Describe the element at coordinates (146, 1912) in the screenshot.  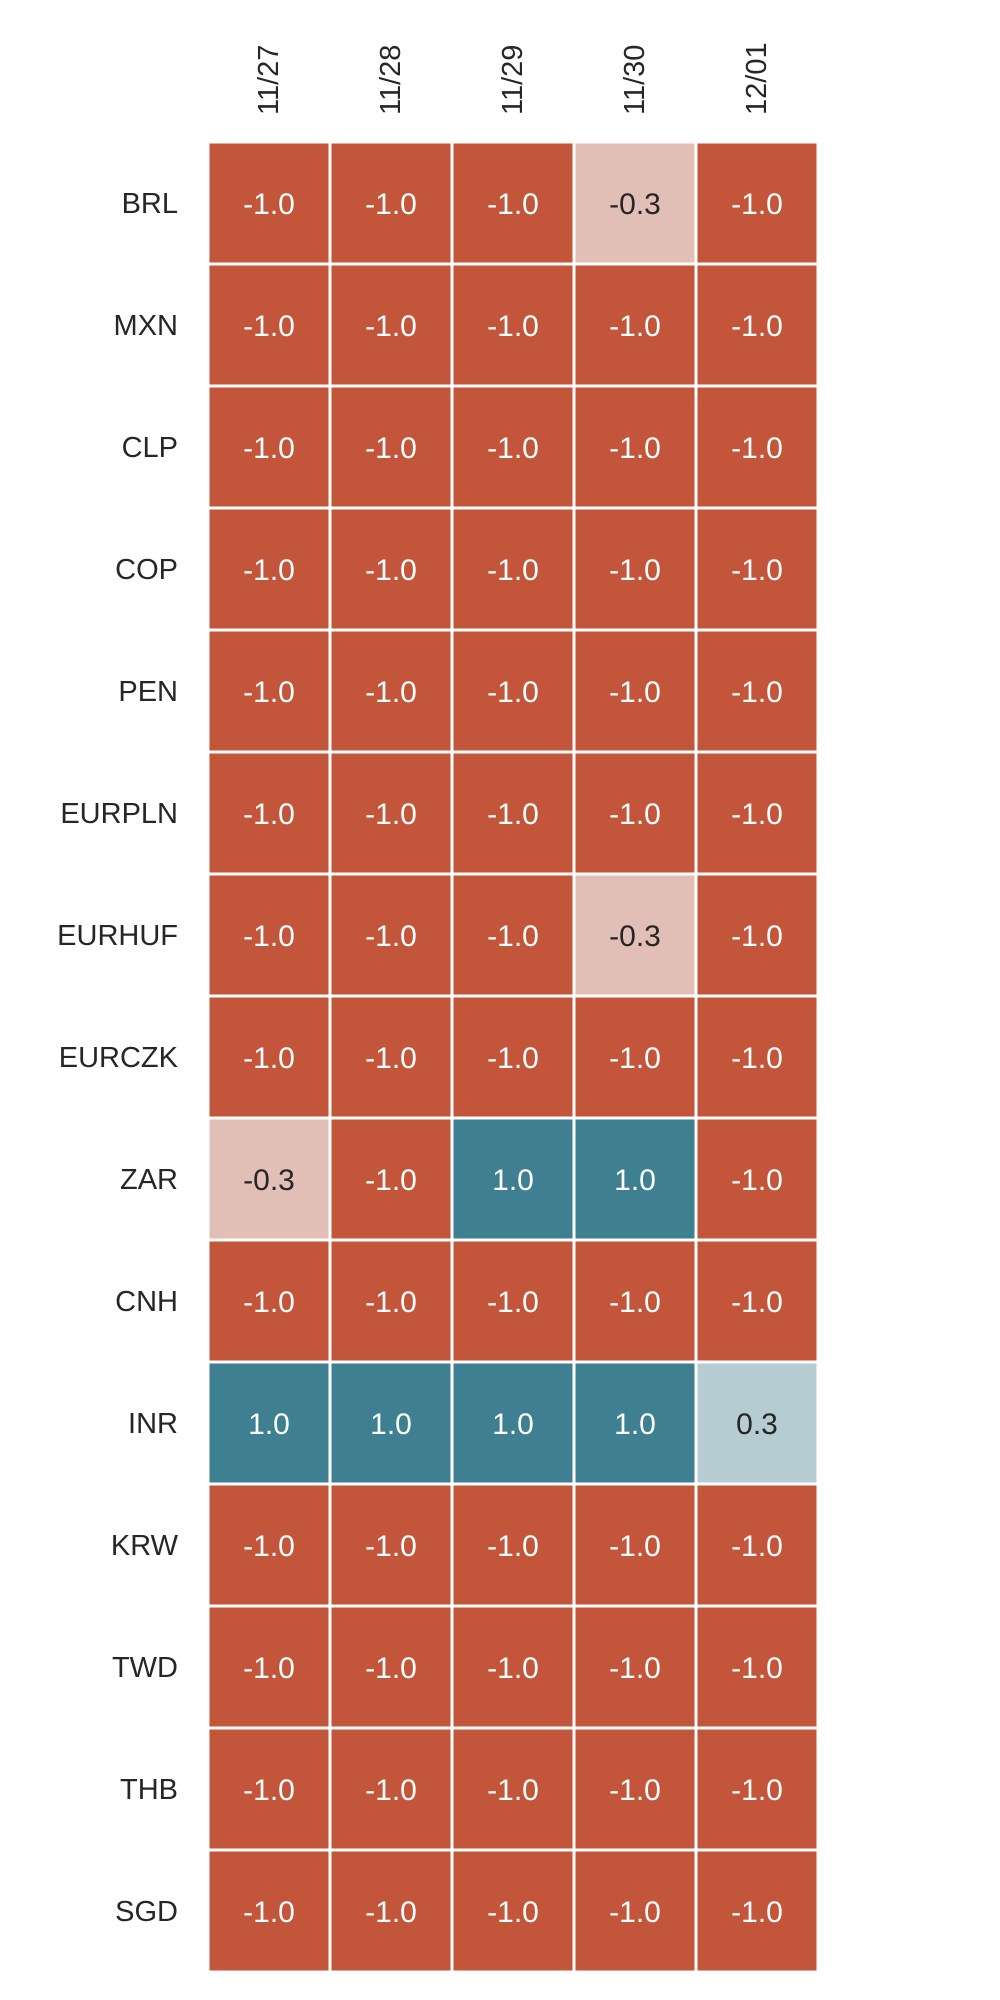
I see `row-label-sgd: SGD` at that location.